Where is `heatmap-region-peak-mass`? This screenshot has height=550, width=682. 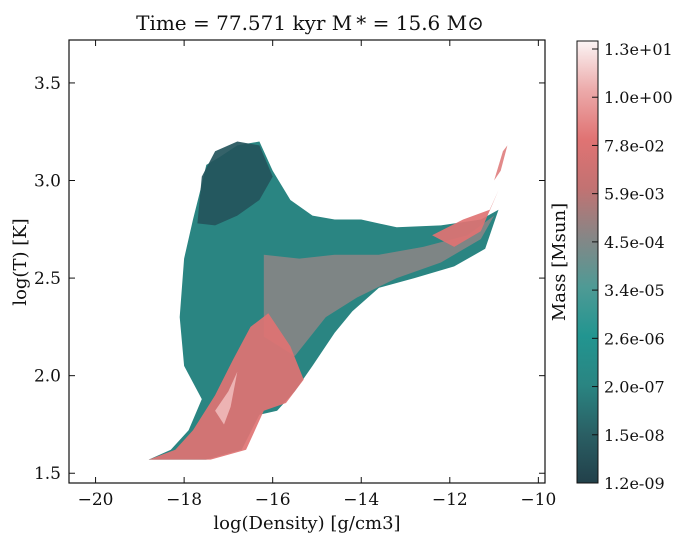
heatmap-region-peak-mass is located at coordinates (226, 398).